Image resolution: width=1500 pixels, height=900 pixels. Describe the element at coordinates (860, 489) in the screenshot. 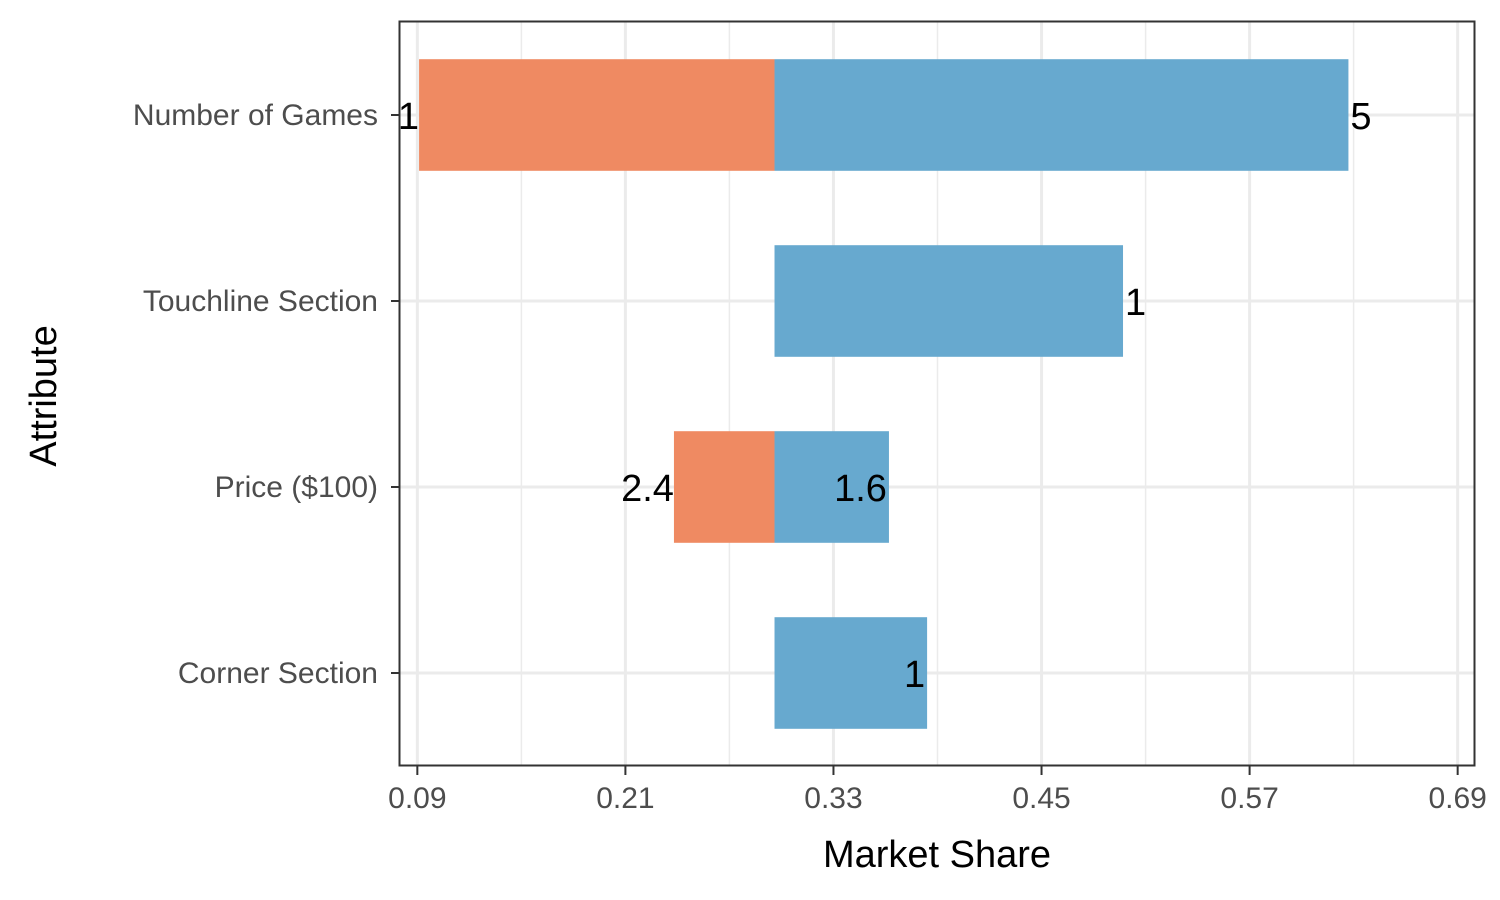

I see `data-label-high: 1.6` at that location.